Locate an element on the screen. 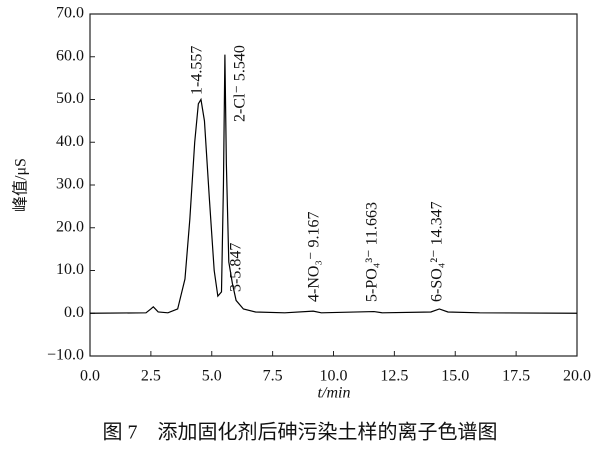  caption: 图 7 添加固化剂后砷污染土样的离子色谱图 is located at coordinates (300, 432).